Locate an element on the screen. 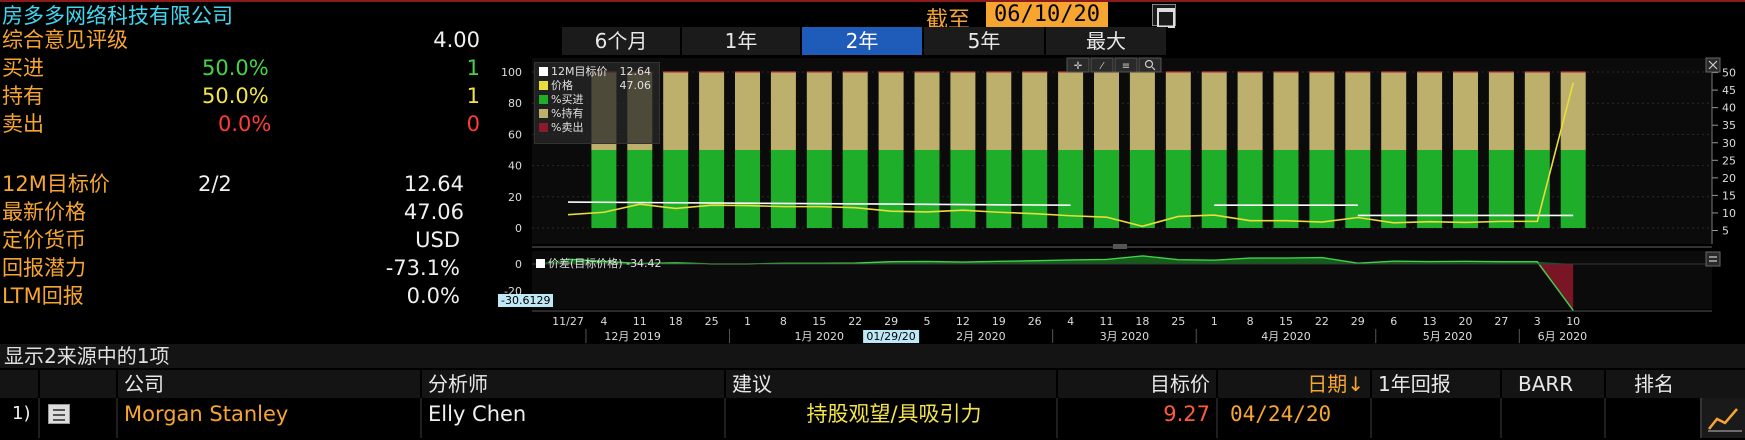 The image size is (1745, 440). tab-1-year: 1年 is located at coordinates (742, 41).